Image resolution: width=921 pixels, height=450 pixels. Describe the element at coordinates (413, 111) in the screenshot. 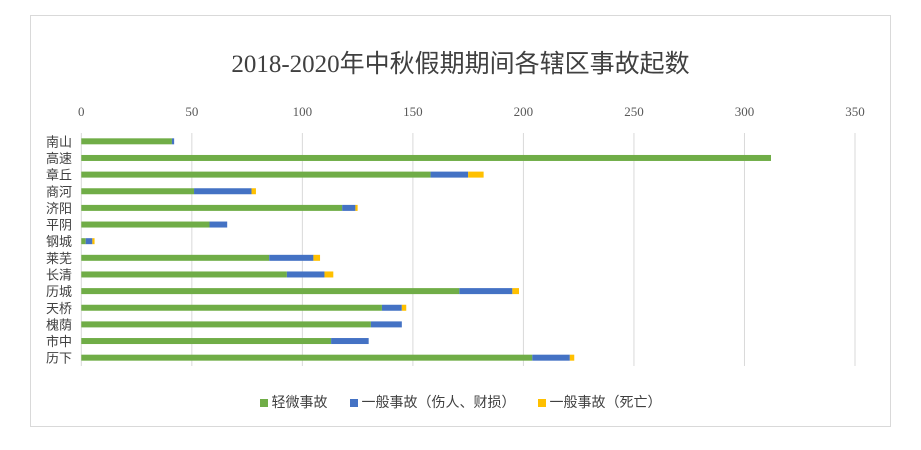

I see `x-tick-label: 150` at that location.